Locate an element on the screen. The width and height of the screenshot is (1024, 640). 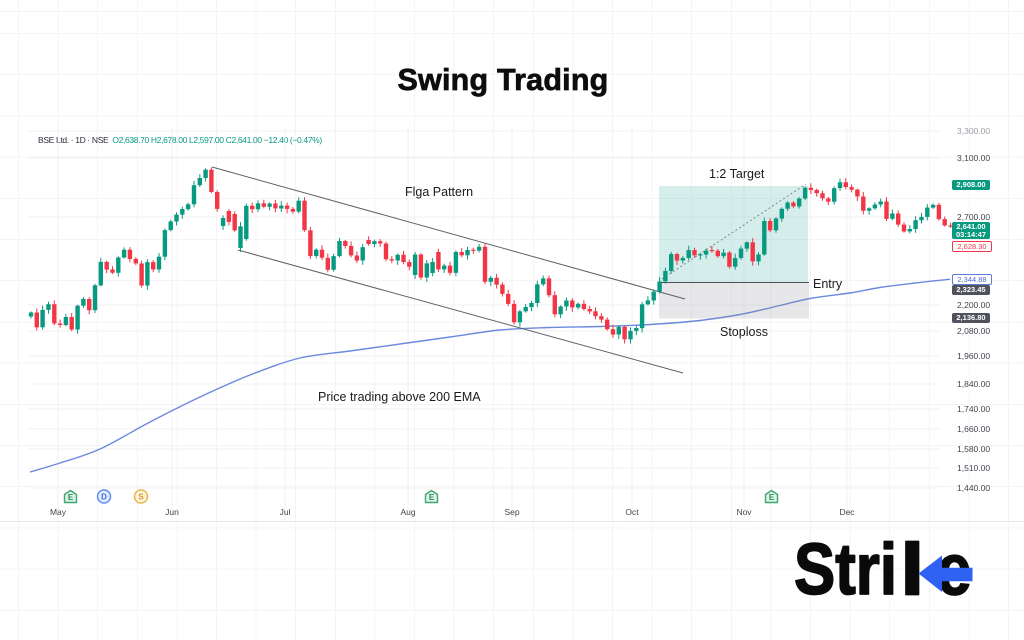
svg-text: Stri is located at coordinates (845, 570).